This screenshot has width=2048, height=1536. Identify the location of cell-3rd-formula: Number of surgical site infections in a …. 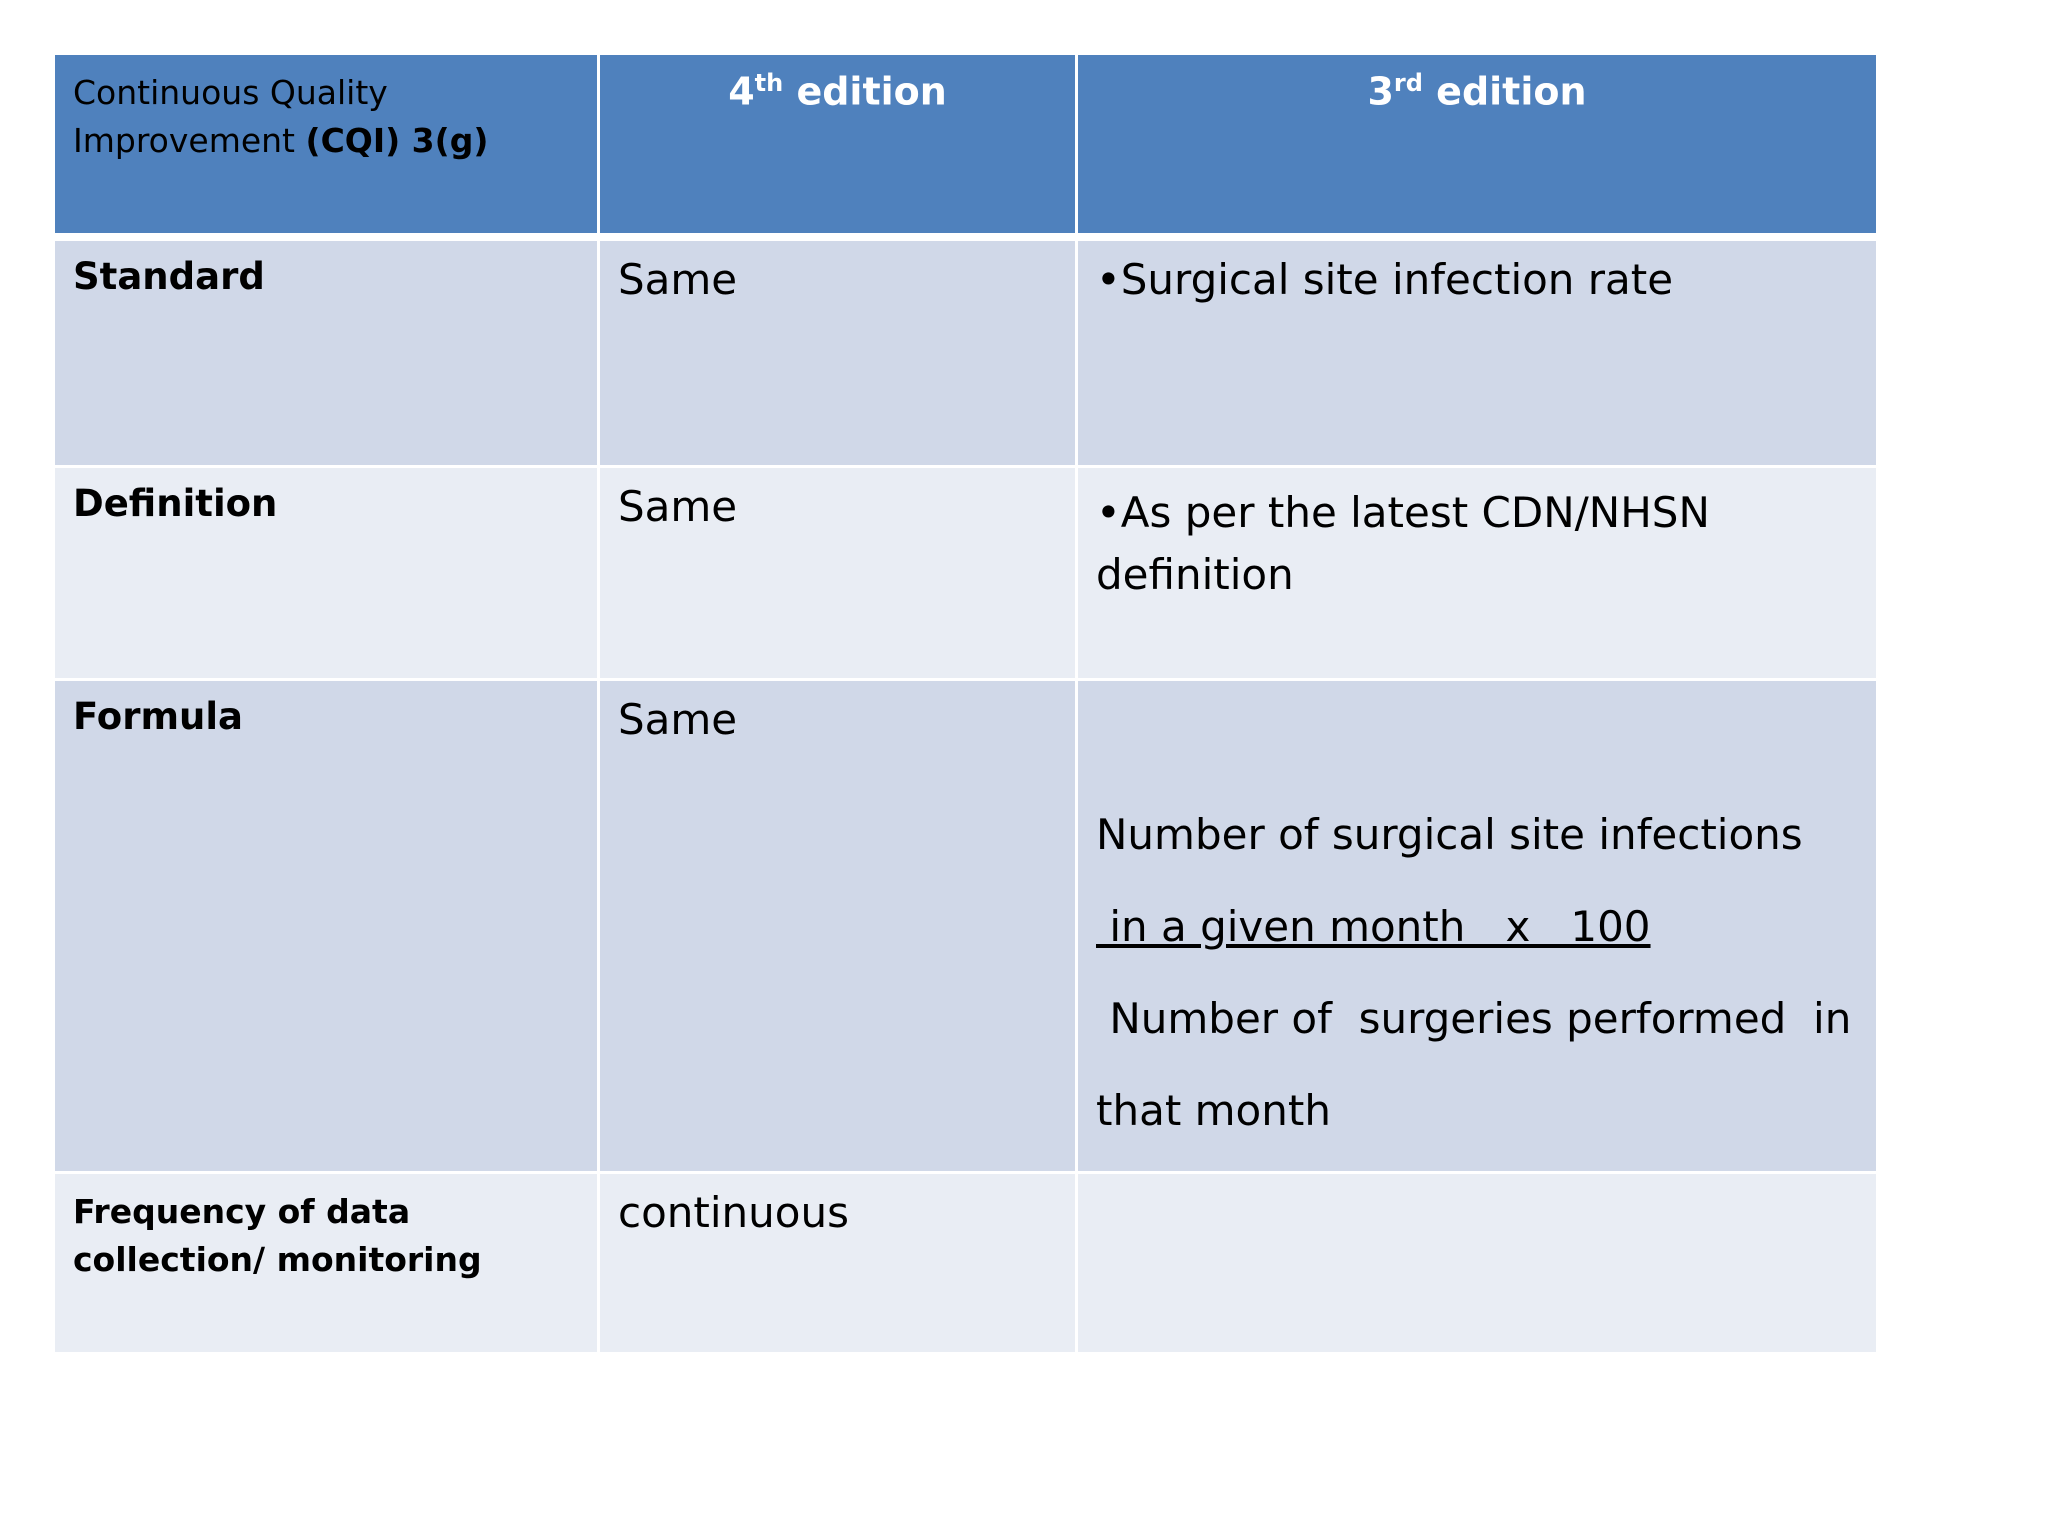
(1477, 926).